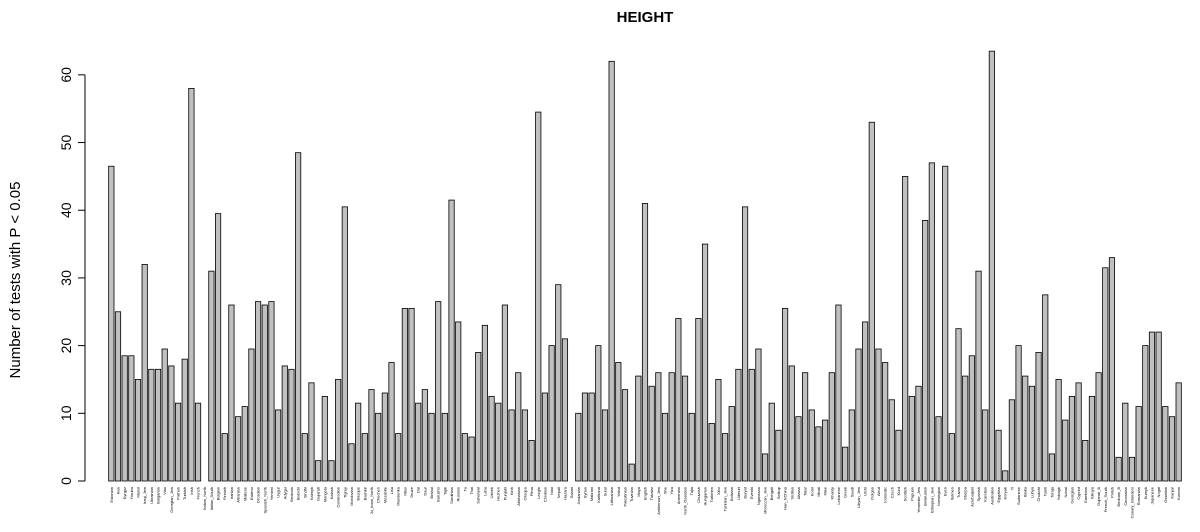  What do you see at coordinates (1065, 492) in the screenshot?
I see `x-tick-label: Nanai` at bounding box center [1065, 492].